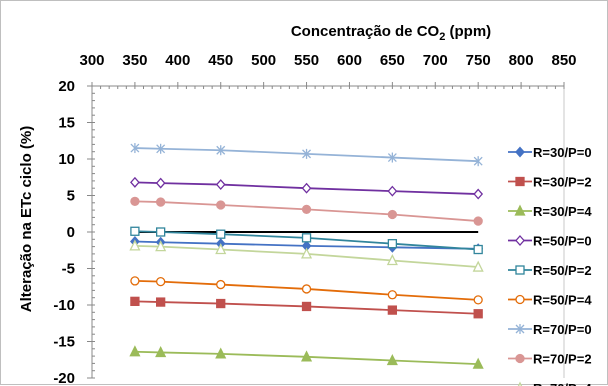 The image size is (608, 386). I want to click on legend-item: R=30/P=2, so click(550, 182).